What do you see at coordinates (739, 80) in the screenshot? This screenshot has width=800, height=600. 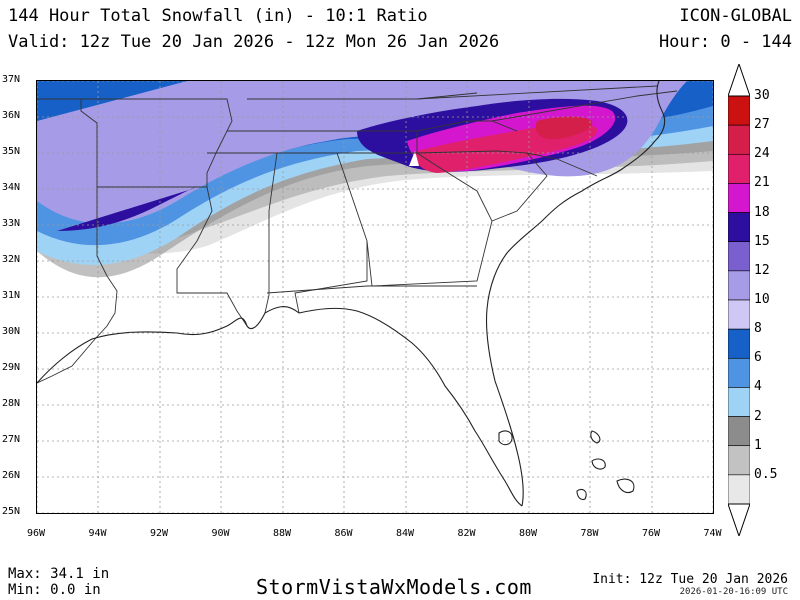 I see `colorbar-top-arrow` at bounding box center [739, 80].